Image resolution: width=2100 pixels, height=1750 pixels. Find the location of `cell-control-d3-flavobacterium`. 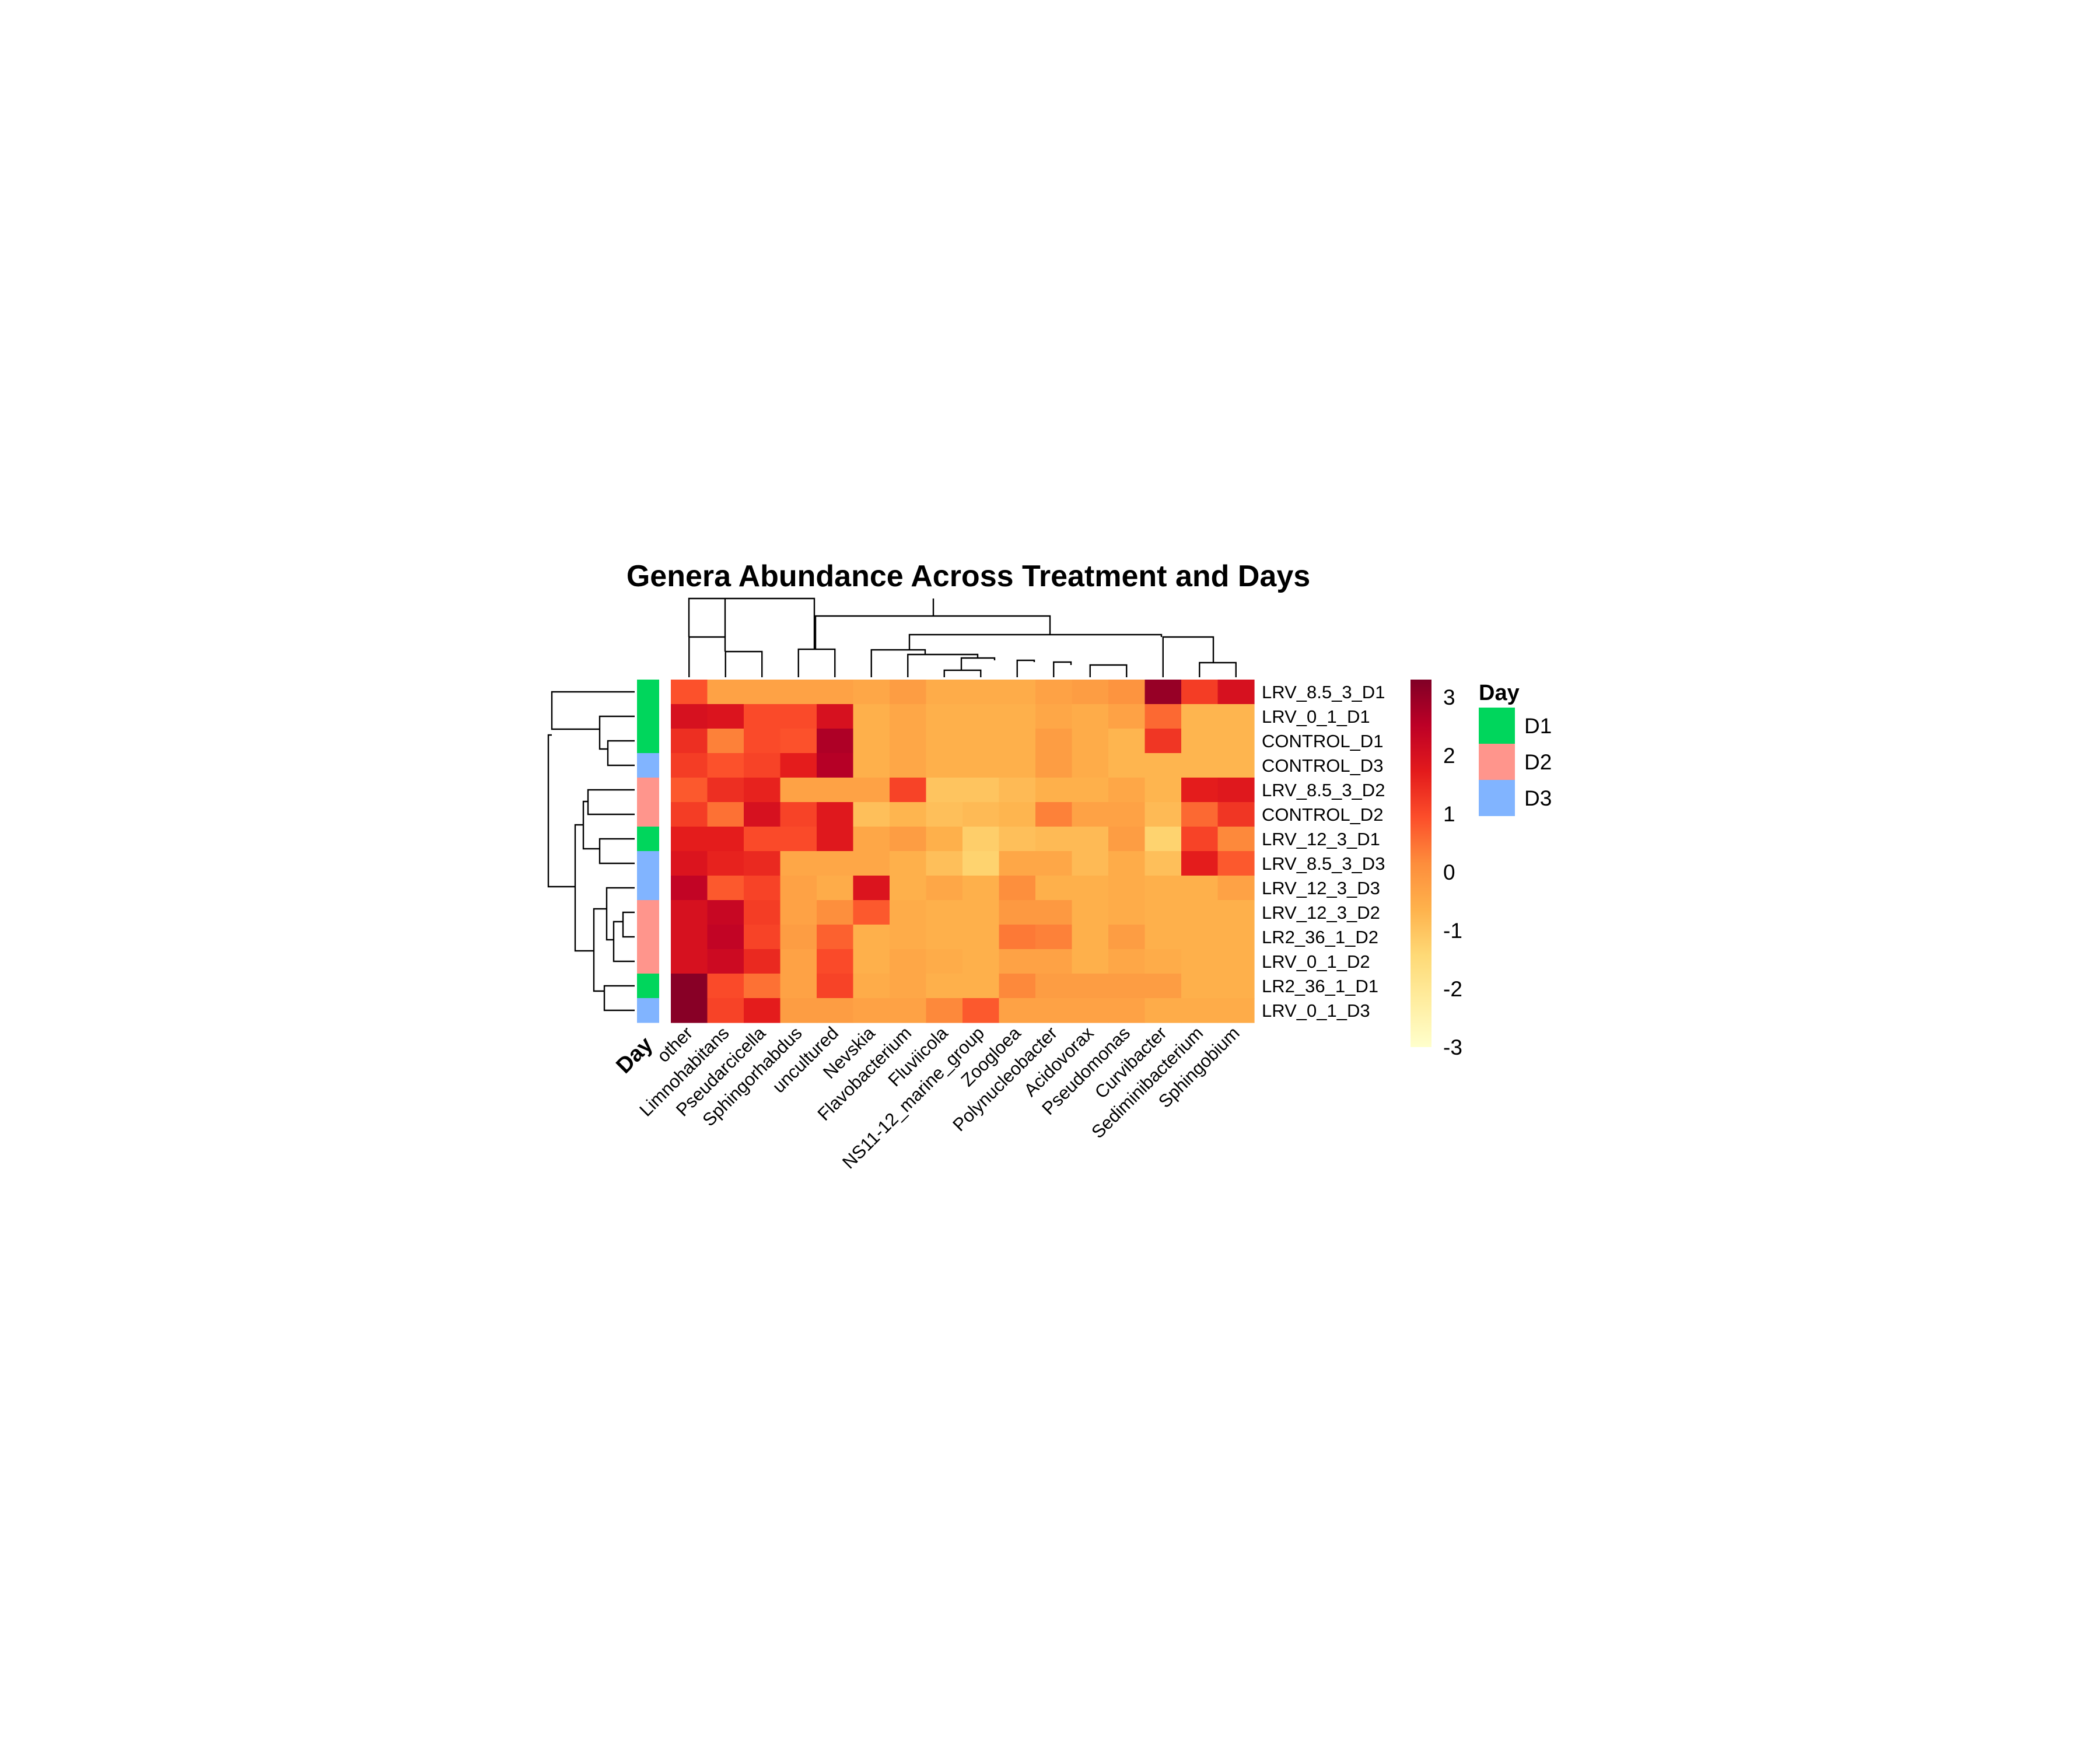

cell-control-d3-flavobacterium is located at coordinates (908, 765).